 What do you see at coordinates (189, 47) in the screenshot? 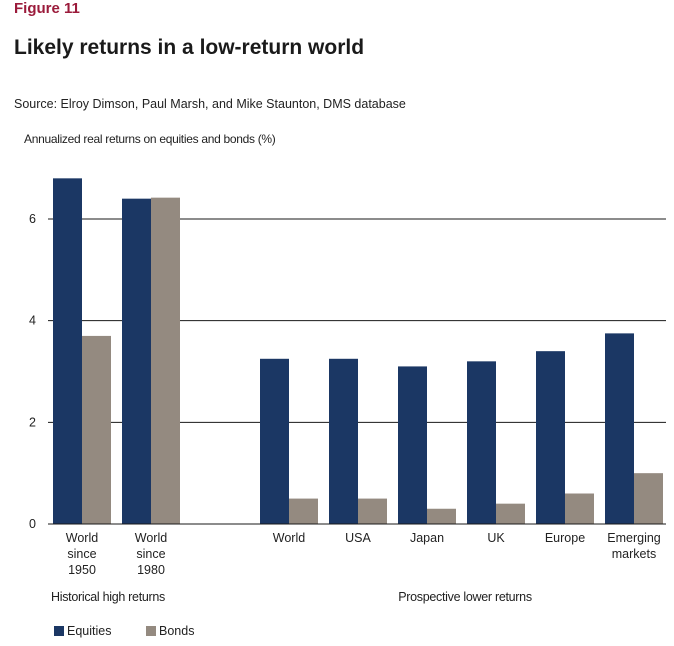
I see `page-title: Likely returns in a low-return world` at bounding box center [189, 47].